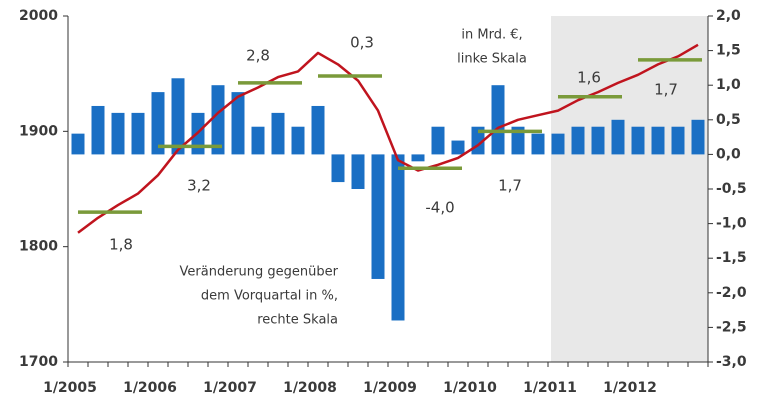 The image size is (769, 402). Describe the element at coordinates (731, 362) in the screenshot. I see `y2-tick-label: -3,0` at that location.